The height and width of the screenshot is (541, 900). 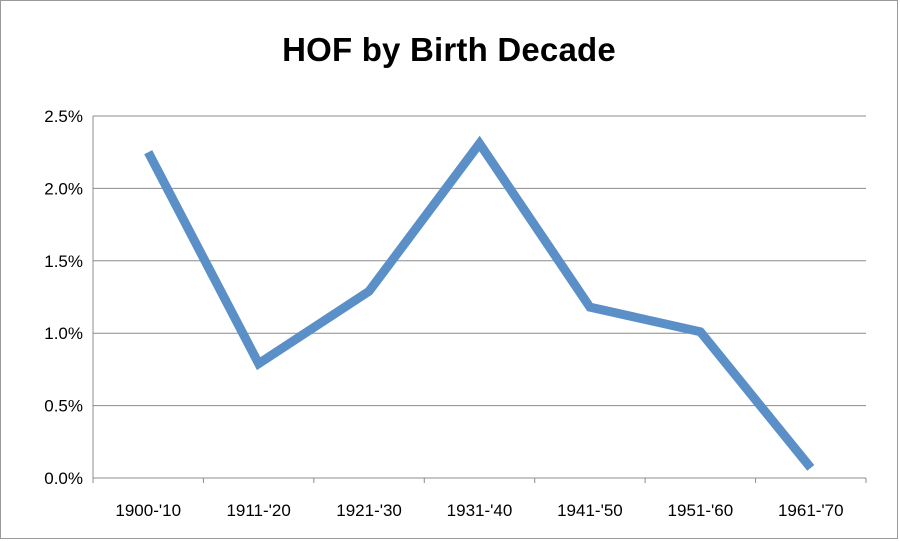 What do you see at coordinates (63, 297) in the screenshot?
I see `y-axis-ticks: 0.0% 0.5% 1.0% 1.5% 2.0% 2.5%` at bounding box center [63, 297].